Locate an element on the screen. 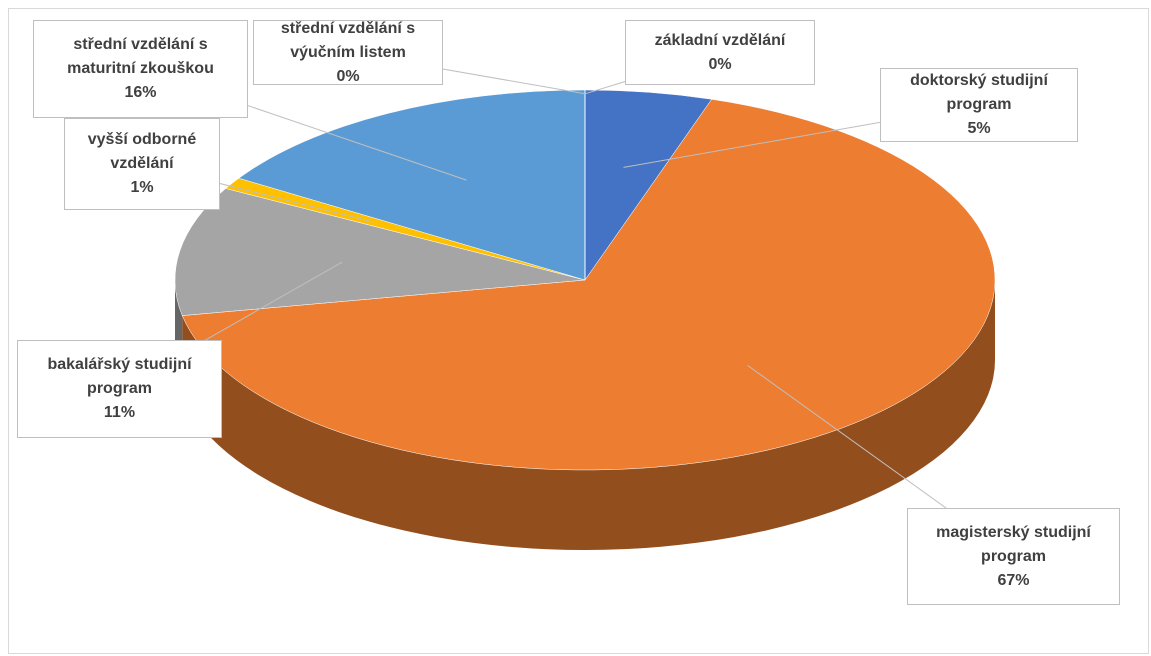 This screenshot has width=1151, height=656. pie-slice is located at coordinates (412, 185).